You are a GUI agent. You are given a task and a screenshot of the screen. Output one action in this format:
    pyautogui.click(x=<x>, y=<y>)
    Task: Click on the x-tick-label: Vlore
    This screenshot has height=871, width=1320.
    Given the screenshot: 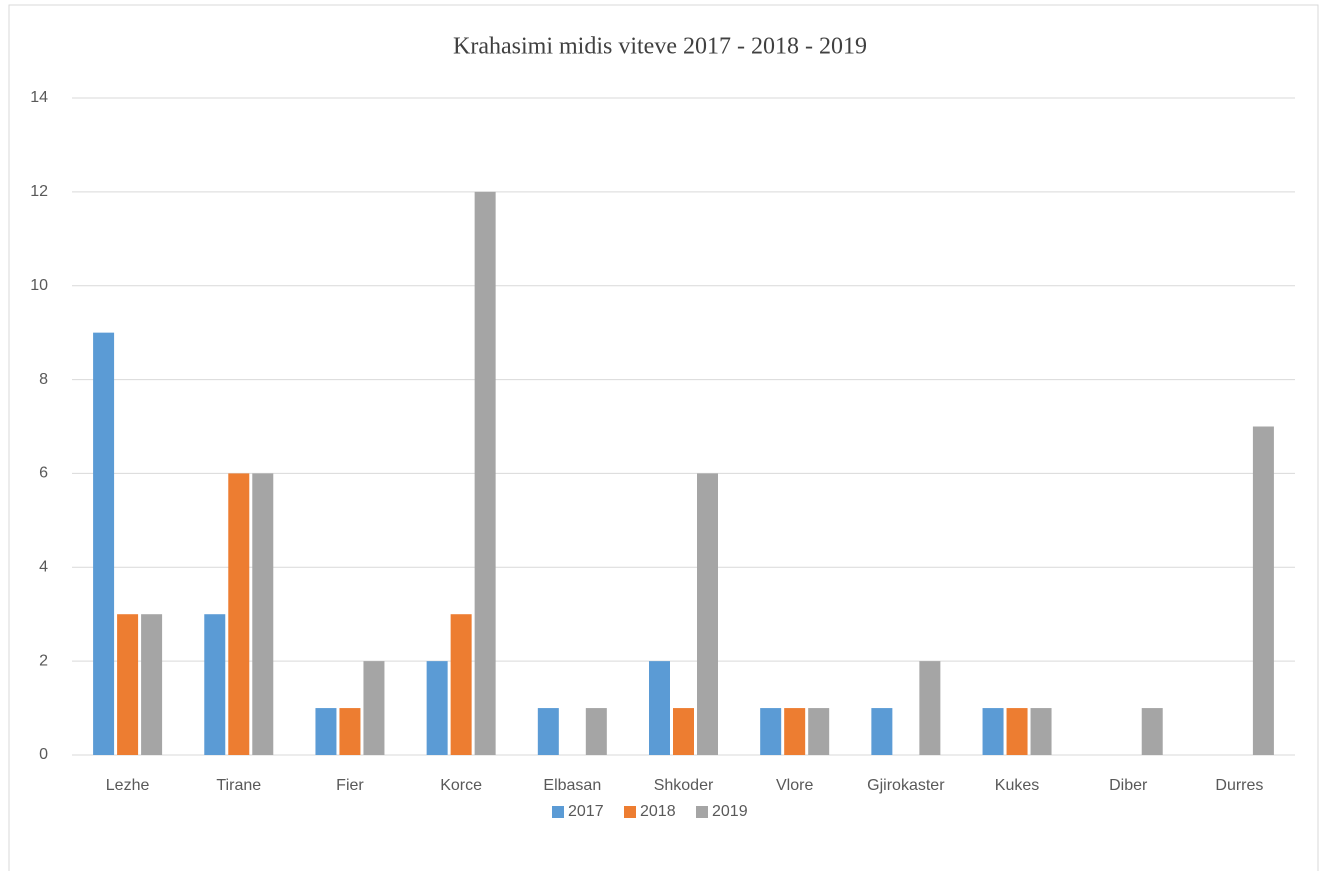 What is the action you would take?
    pyautogui.click(x=794, y=785)
    